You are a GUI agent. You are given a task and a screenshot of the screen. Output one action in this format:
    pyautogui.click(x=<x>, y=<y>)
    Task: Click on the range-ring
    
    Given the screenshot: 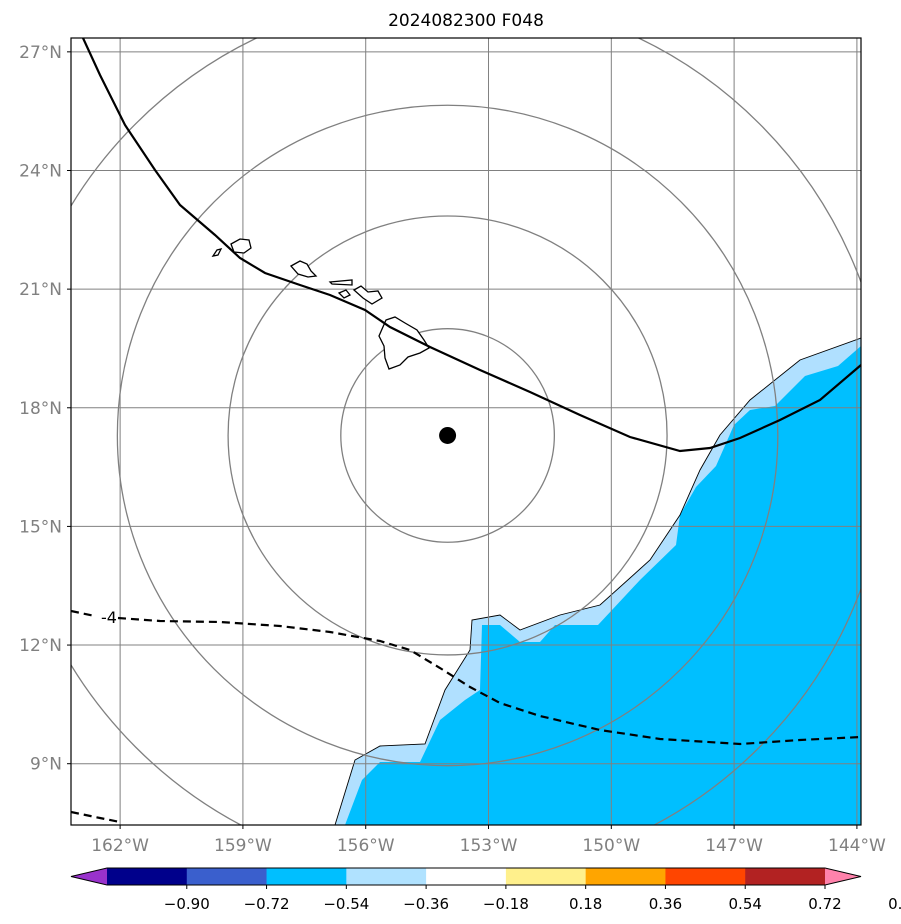 What is the action you would take?
    pyautogui.click(x=448, y=435)
    